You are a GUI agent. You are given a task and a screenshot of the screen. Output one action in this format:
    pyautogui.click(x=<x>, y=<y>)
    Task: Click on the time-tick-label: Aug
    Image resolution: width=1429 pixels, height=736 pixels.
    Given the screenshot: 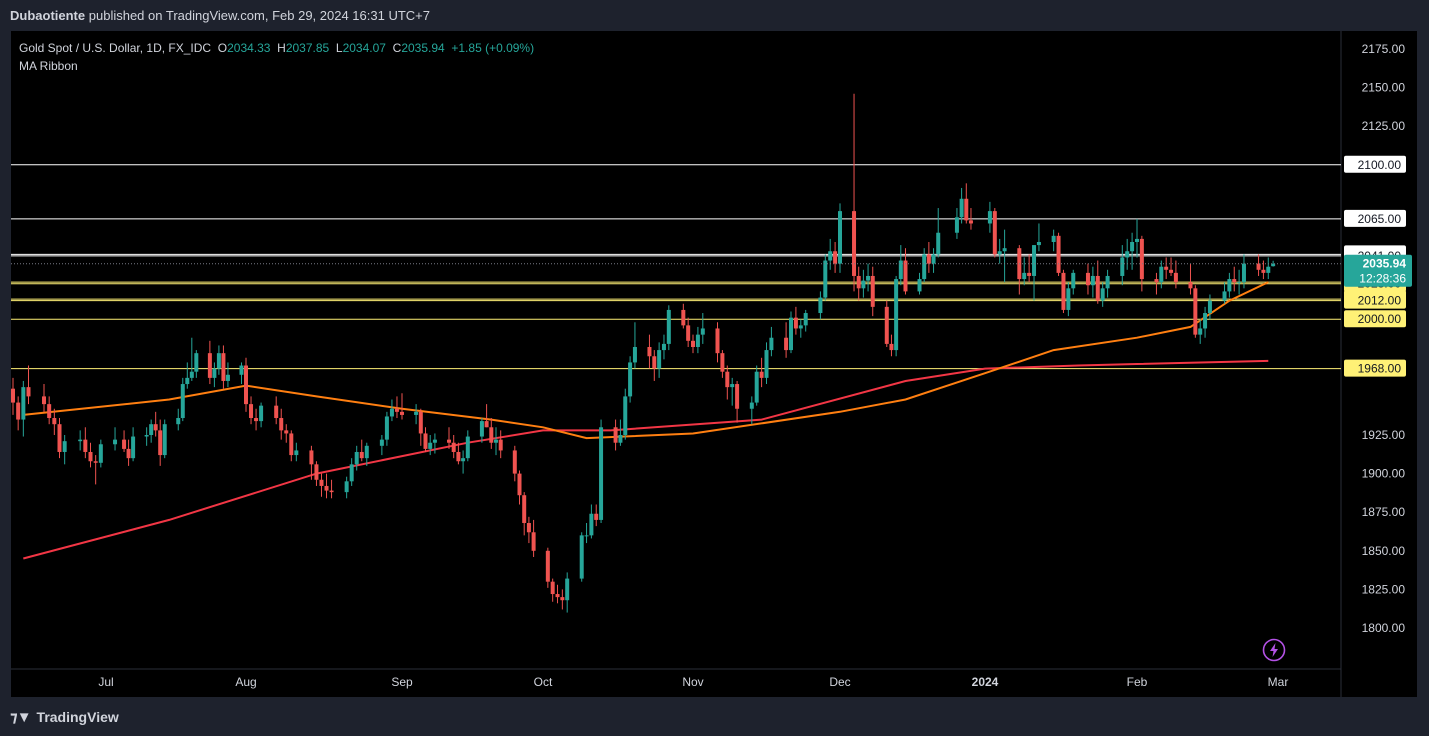 What is the action you would take?
    pyautogui.click(x=245, y=682)
    